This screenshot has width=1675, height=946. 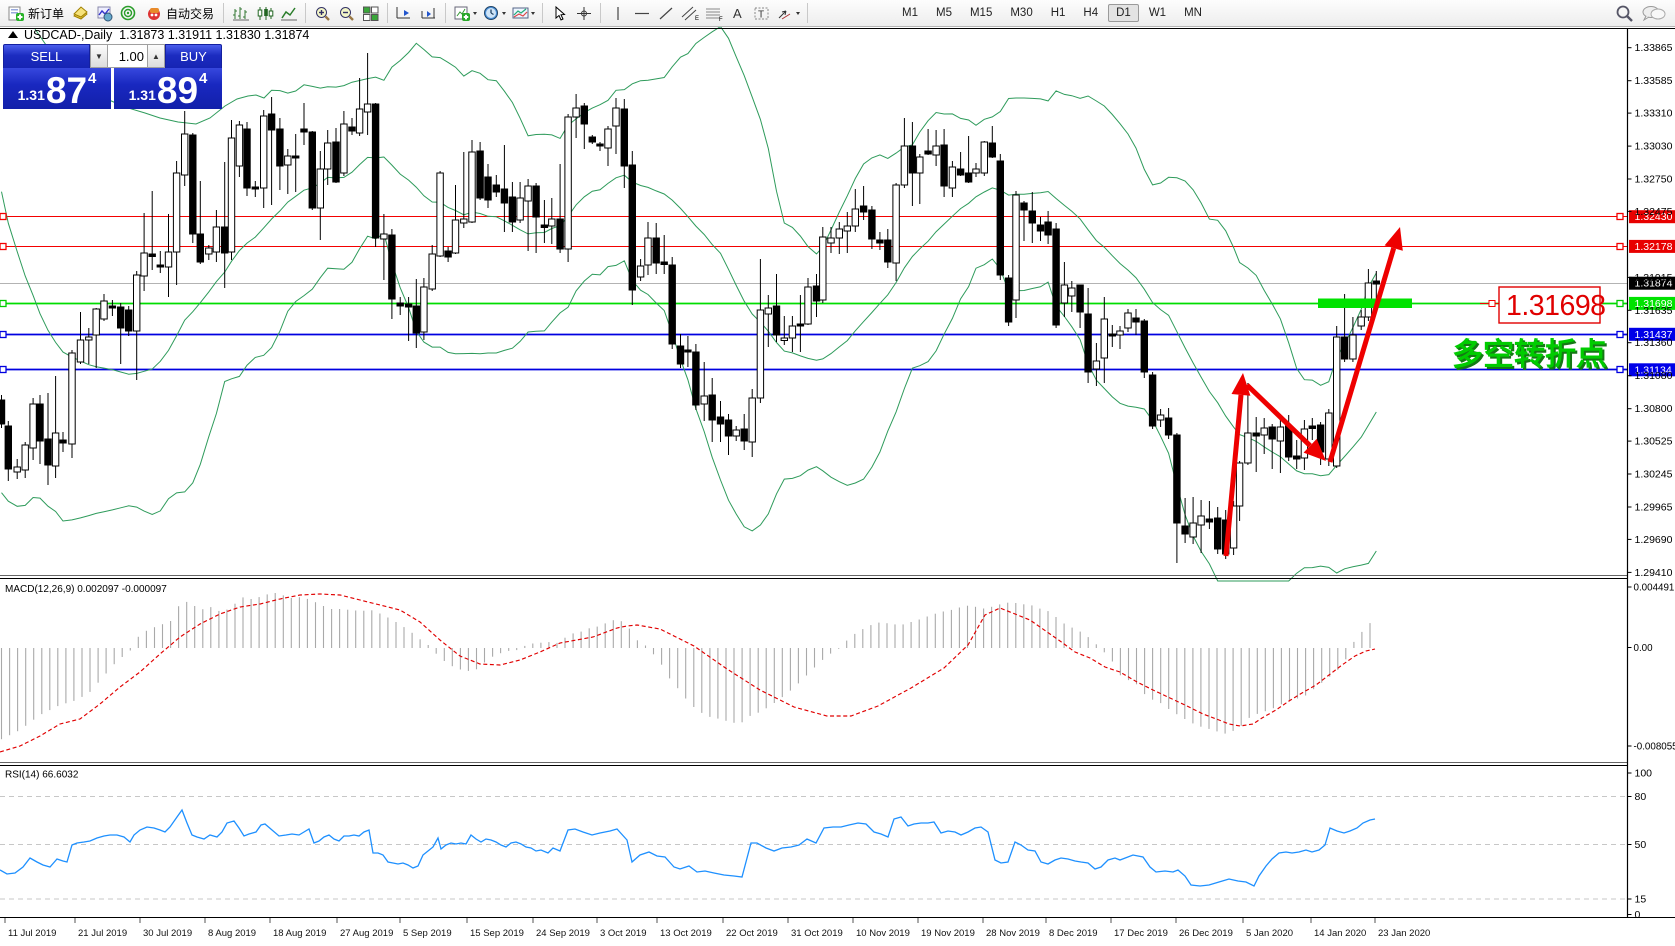 What do you see at coordinates (761, 14) in the screenshot?
I see `svg-text: T` at bounding box center [761, 14].